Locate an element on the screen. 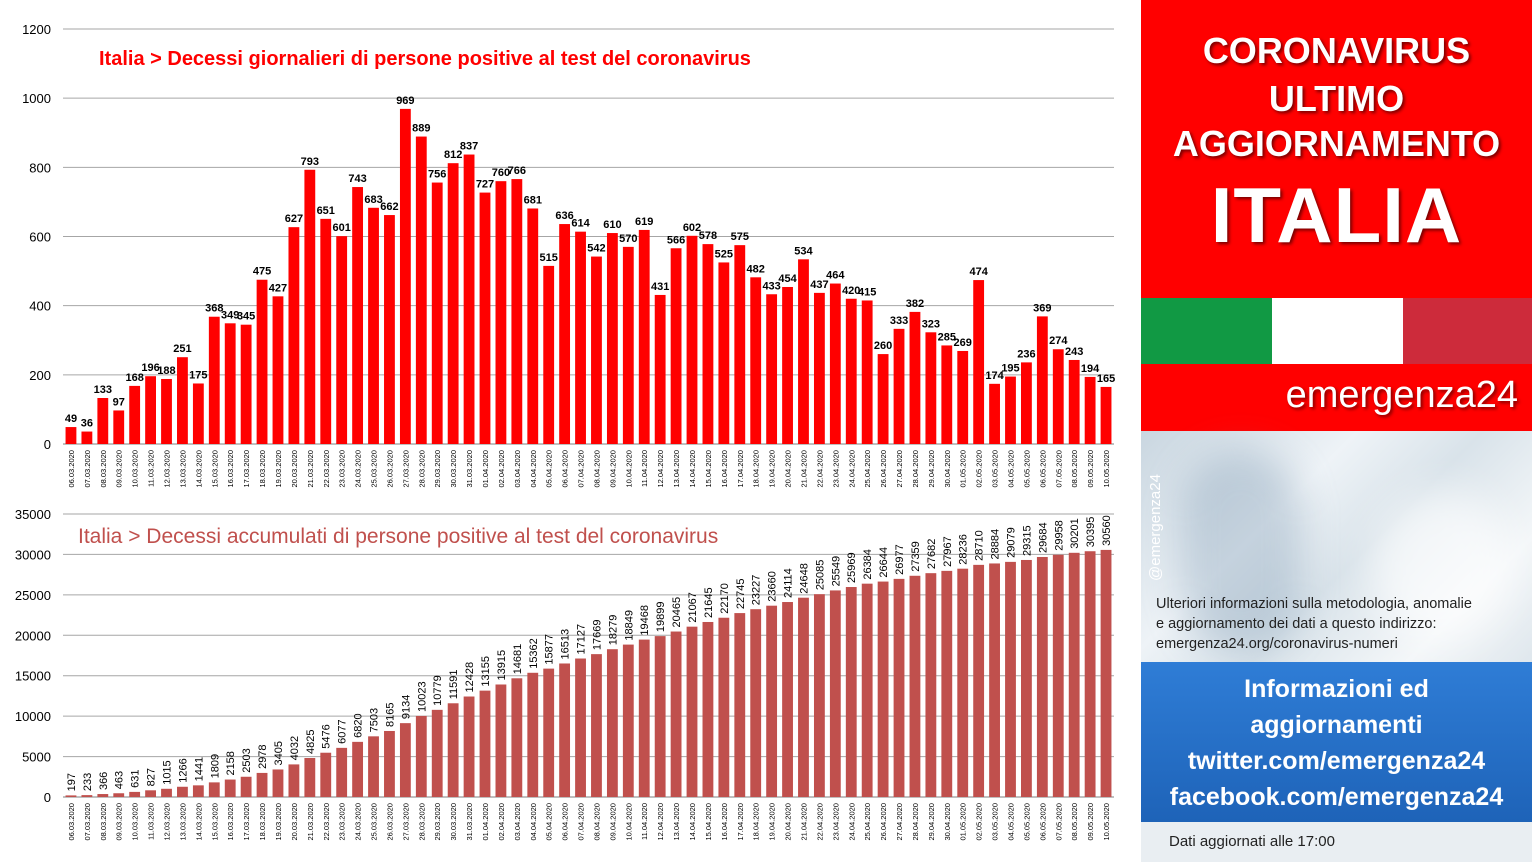  data-label: 15362 is located at coordinates (534, 653).